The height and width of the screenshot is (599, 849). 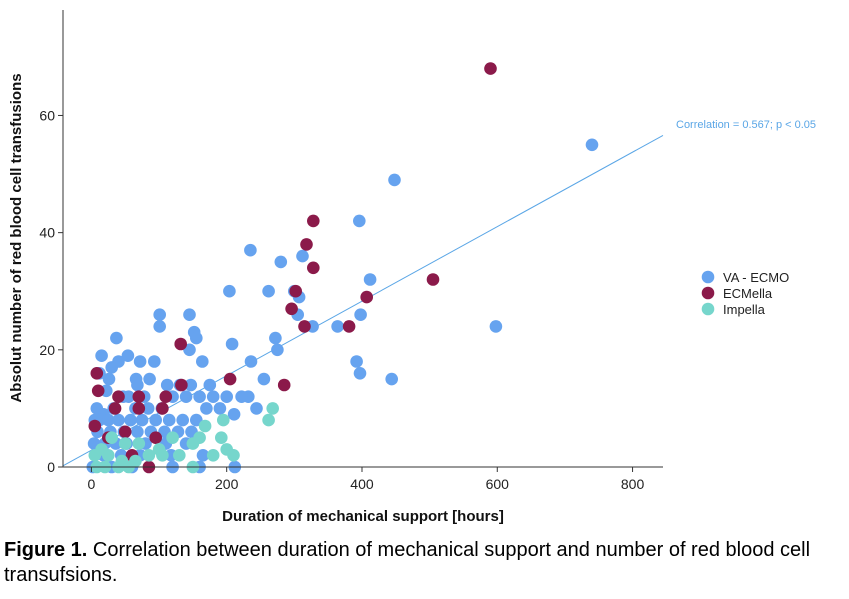 What do you see at coordinates (748, 293) in the screenshot?
I see `legend-label: ECMella` at bounding box center [748, 293].